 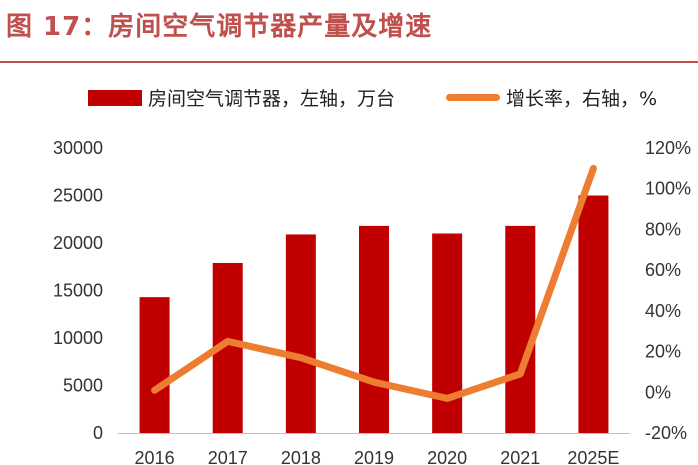 What do you see at coordinates (447, 456) in the screenshot?
I see `x-tick-label: 2020` at bounding box center [447, 456].